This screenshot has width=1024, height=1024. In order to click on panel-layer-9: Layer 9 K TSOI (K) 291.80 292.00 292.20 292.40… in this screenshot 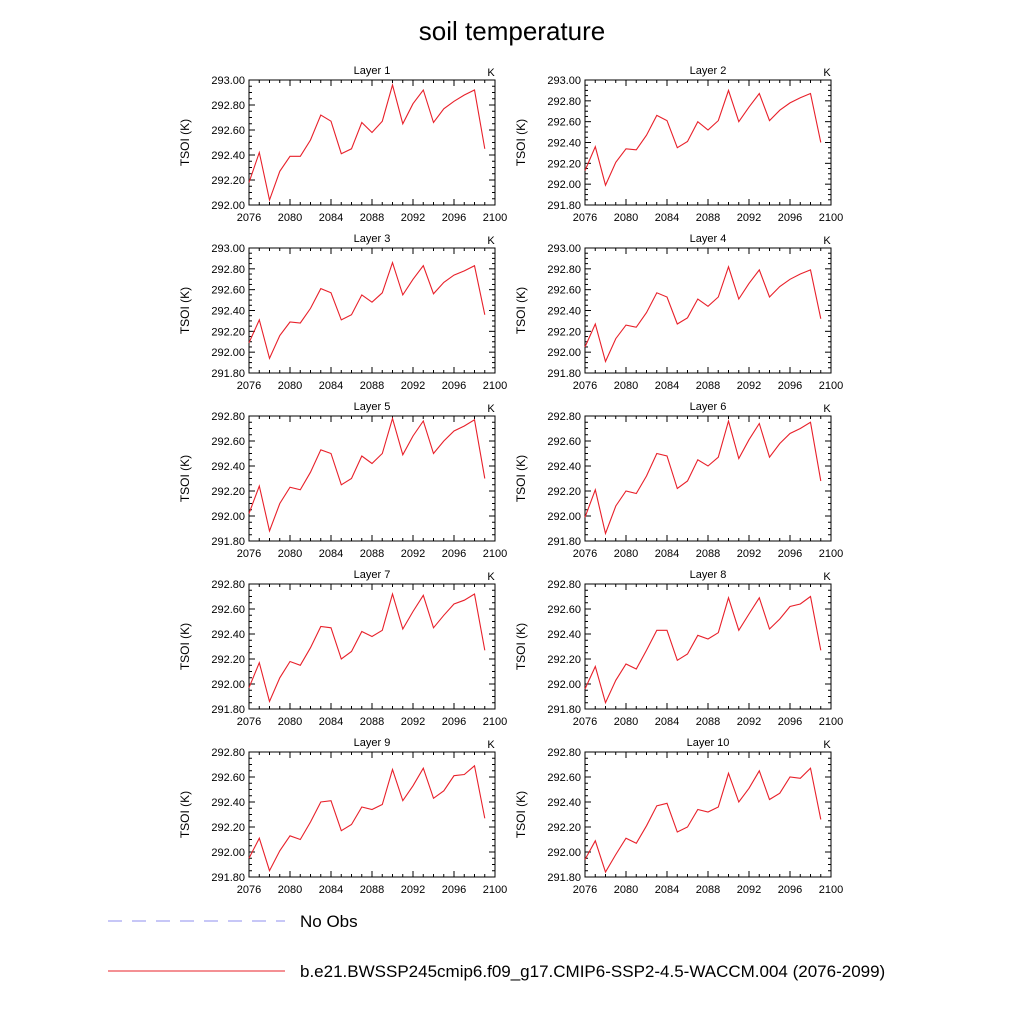, I will do `click(342, 816)`.